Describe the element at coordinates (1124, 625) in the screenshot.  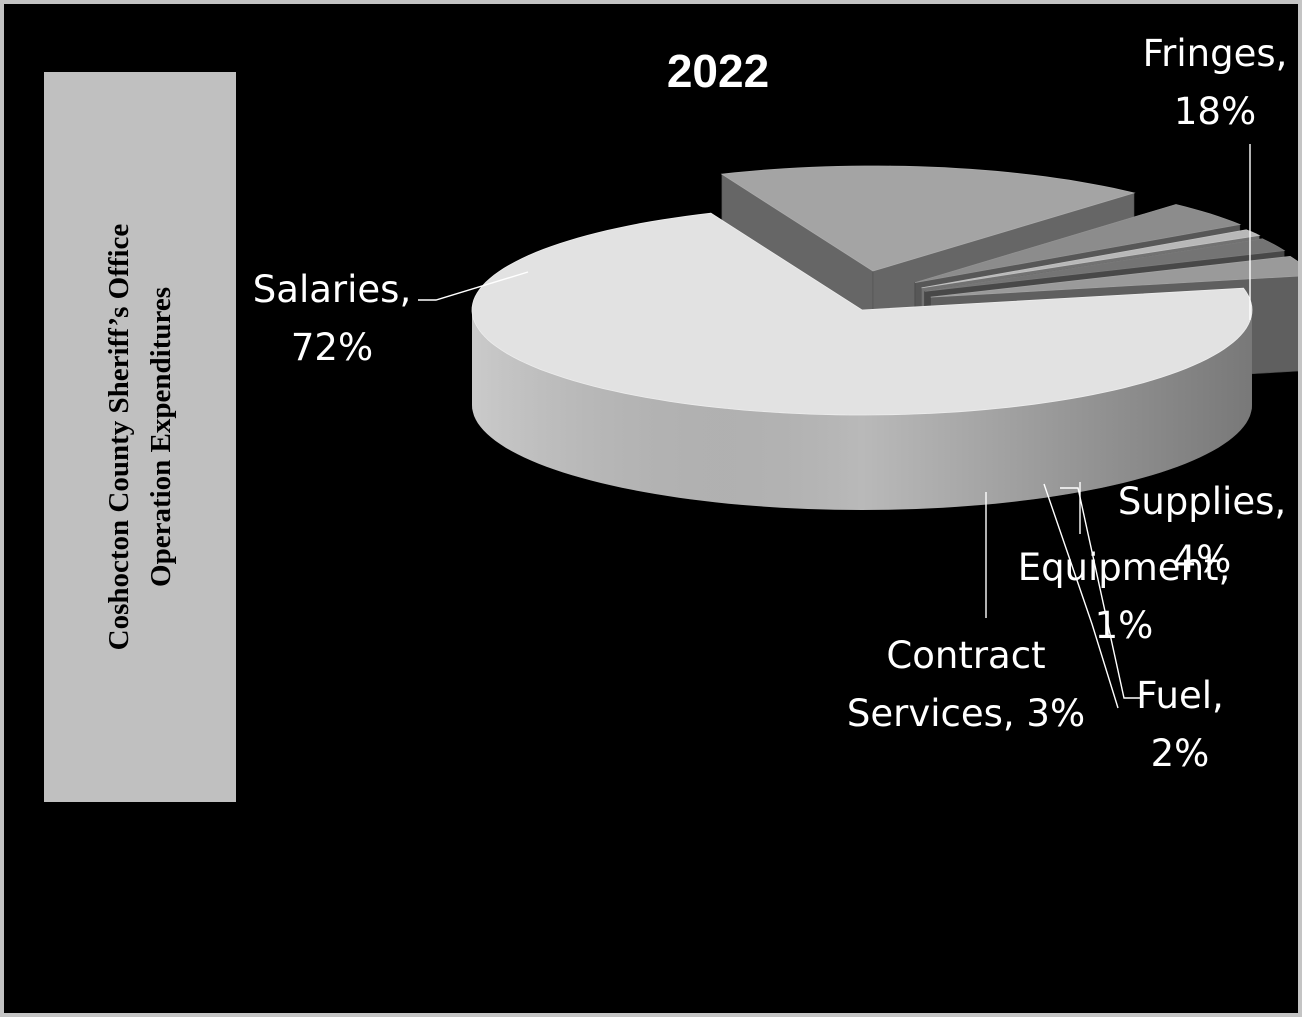
I see `data-label-equipment-line-2: 1%` at that location.